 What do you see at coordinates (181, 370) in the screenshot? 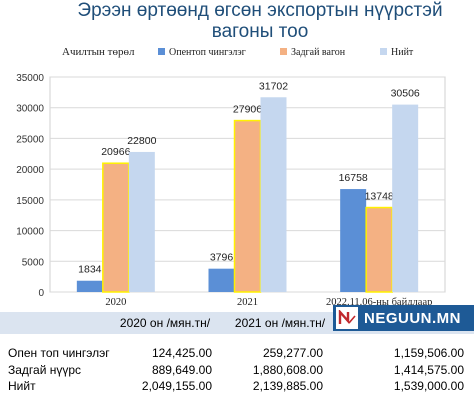
I see `table-cell: 889,649.00` at bounding box center [181, 370].